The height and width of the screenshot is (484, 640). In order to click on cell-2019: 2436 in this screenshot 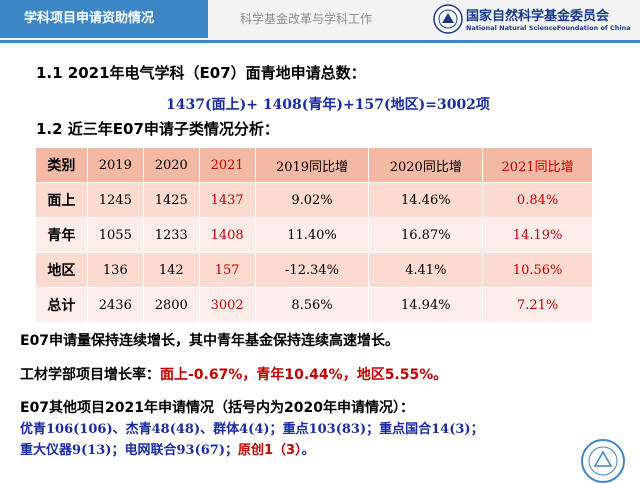, I will do `click(115, 305)`.